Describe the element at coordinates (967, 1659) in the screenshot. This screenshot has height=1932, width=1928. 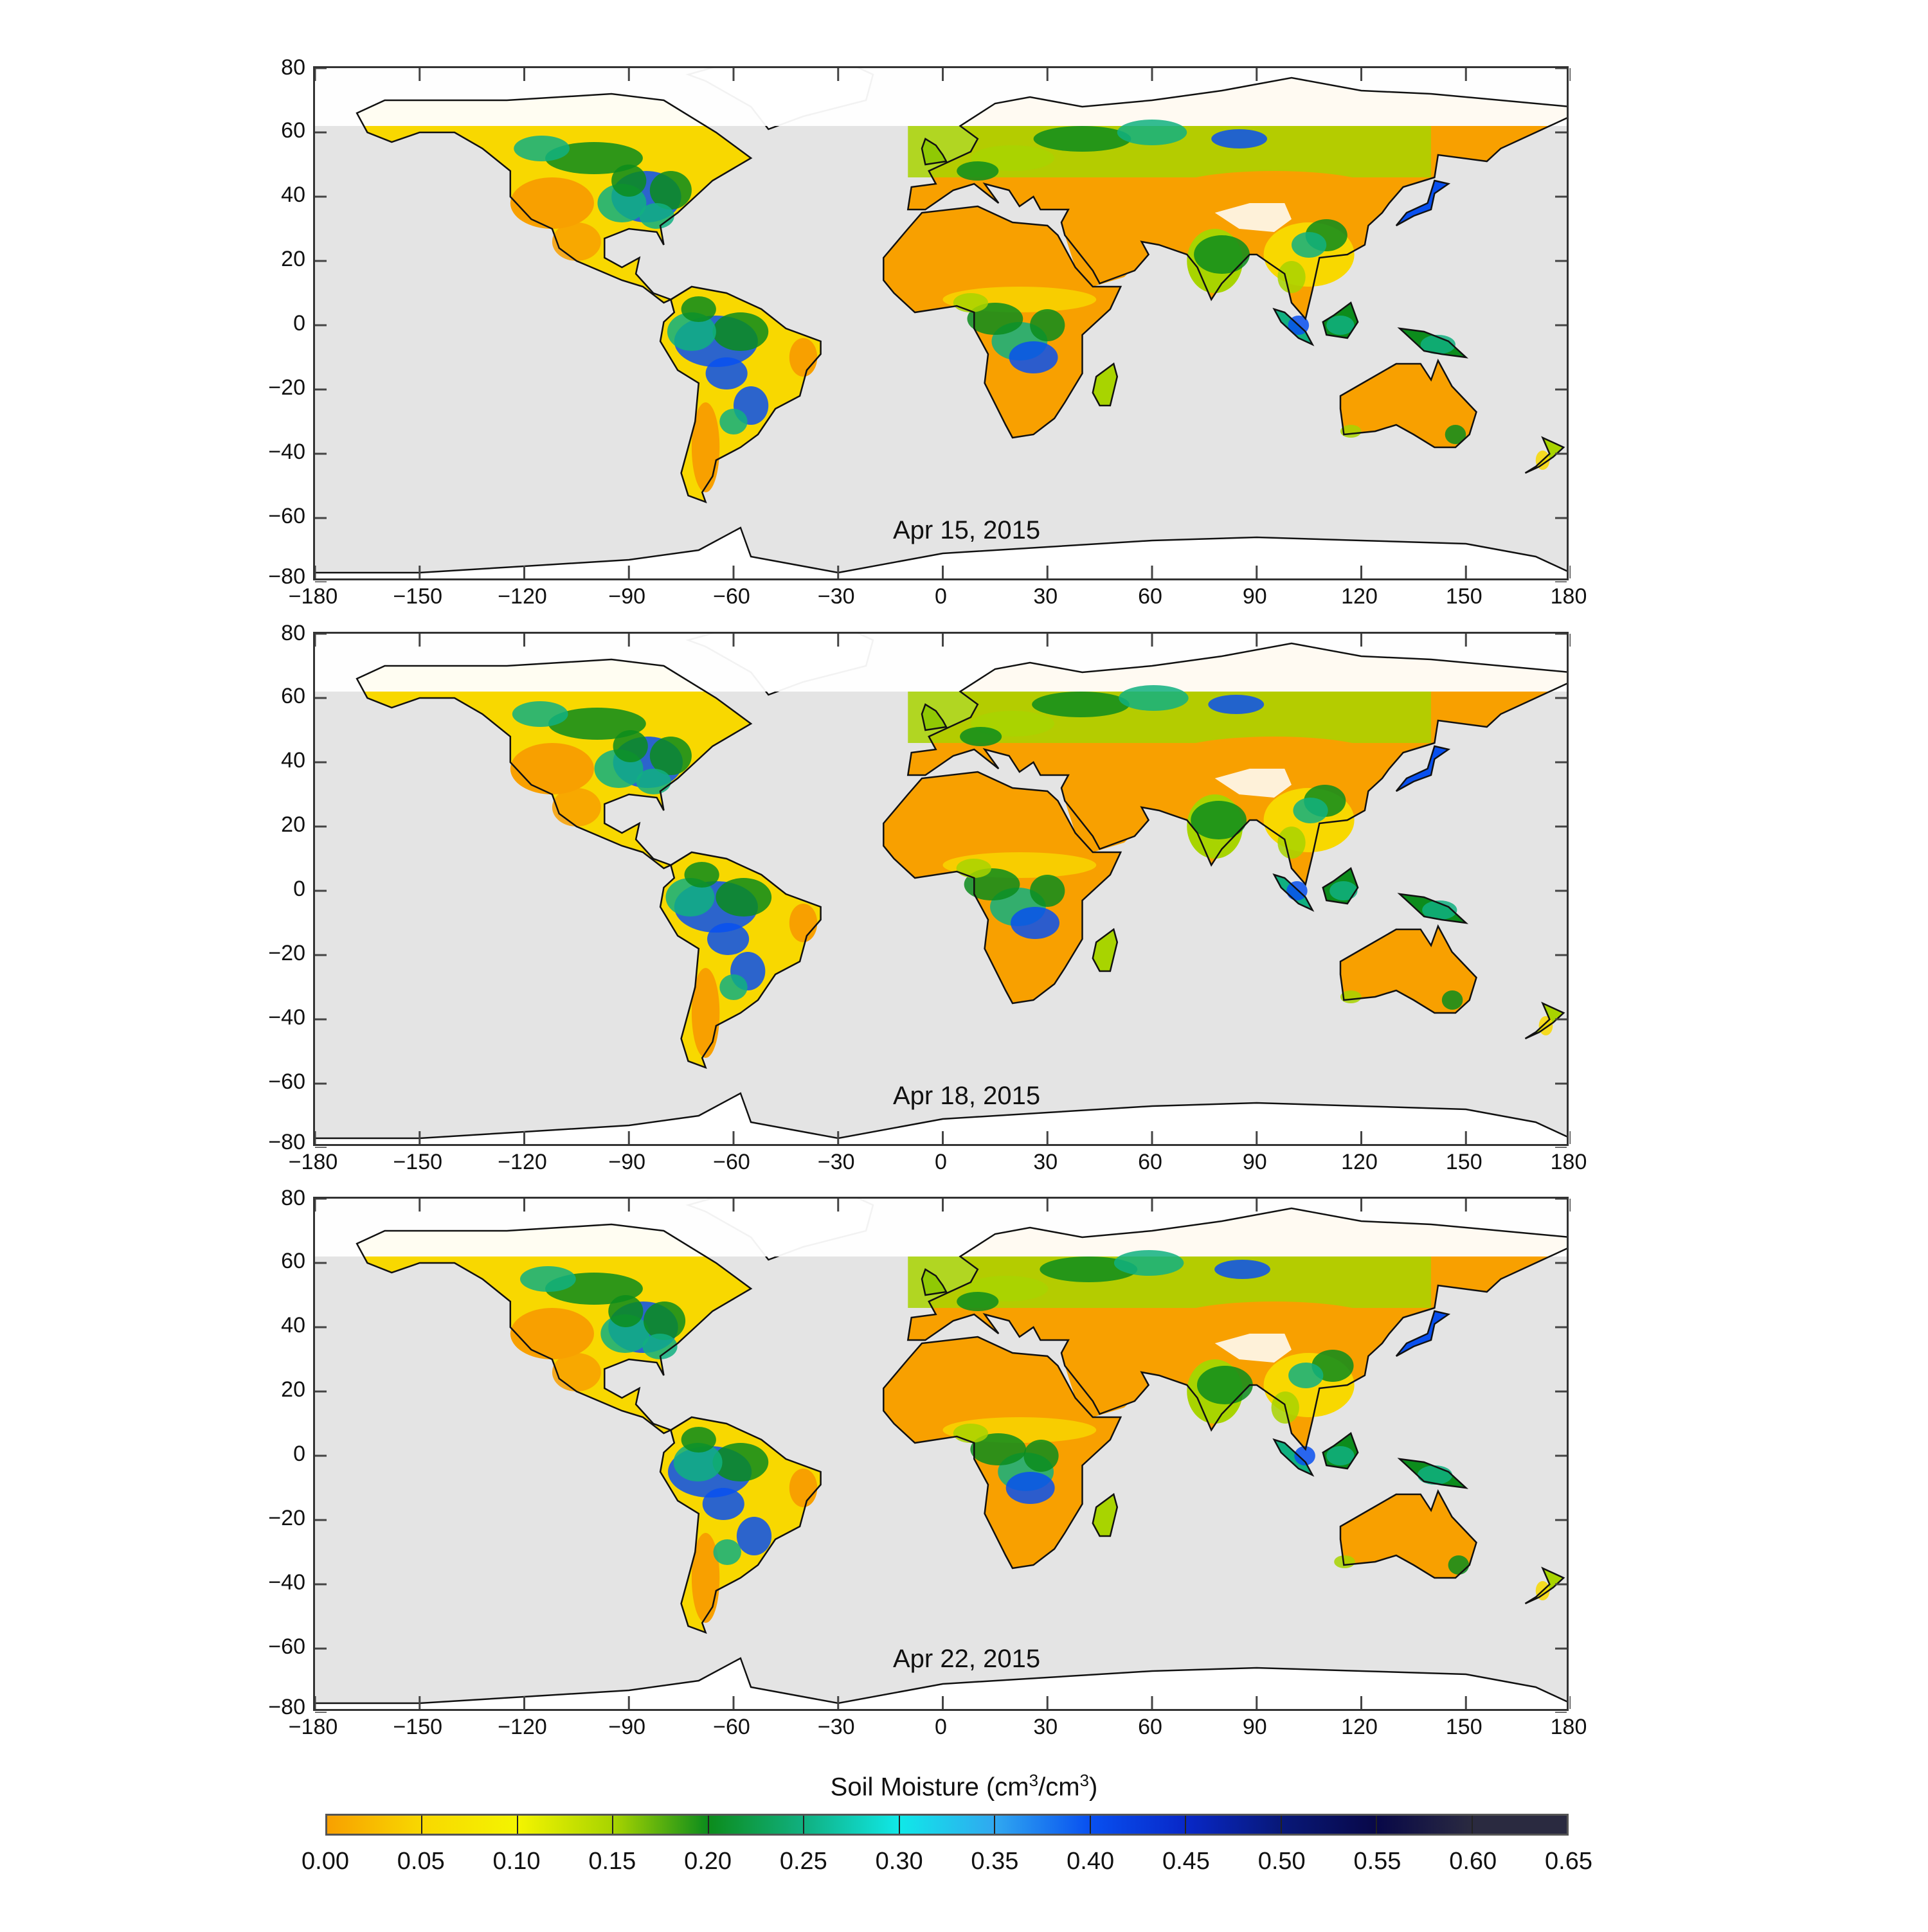
I see `date-label: Apr 22, 2015` at that location.